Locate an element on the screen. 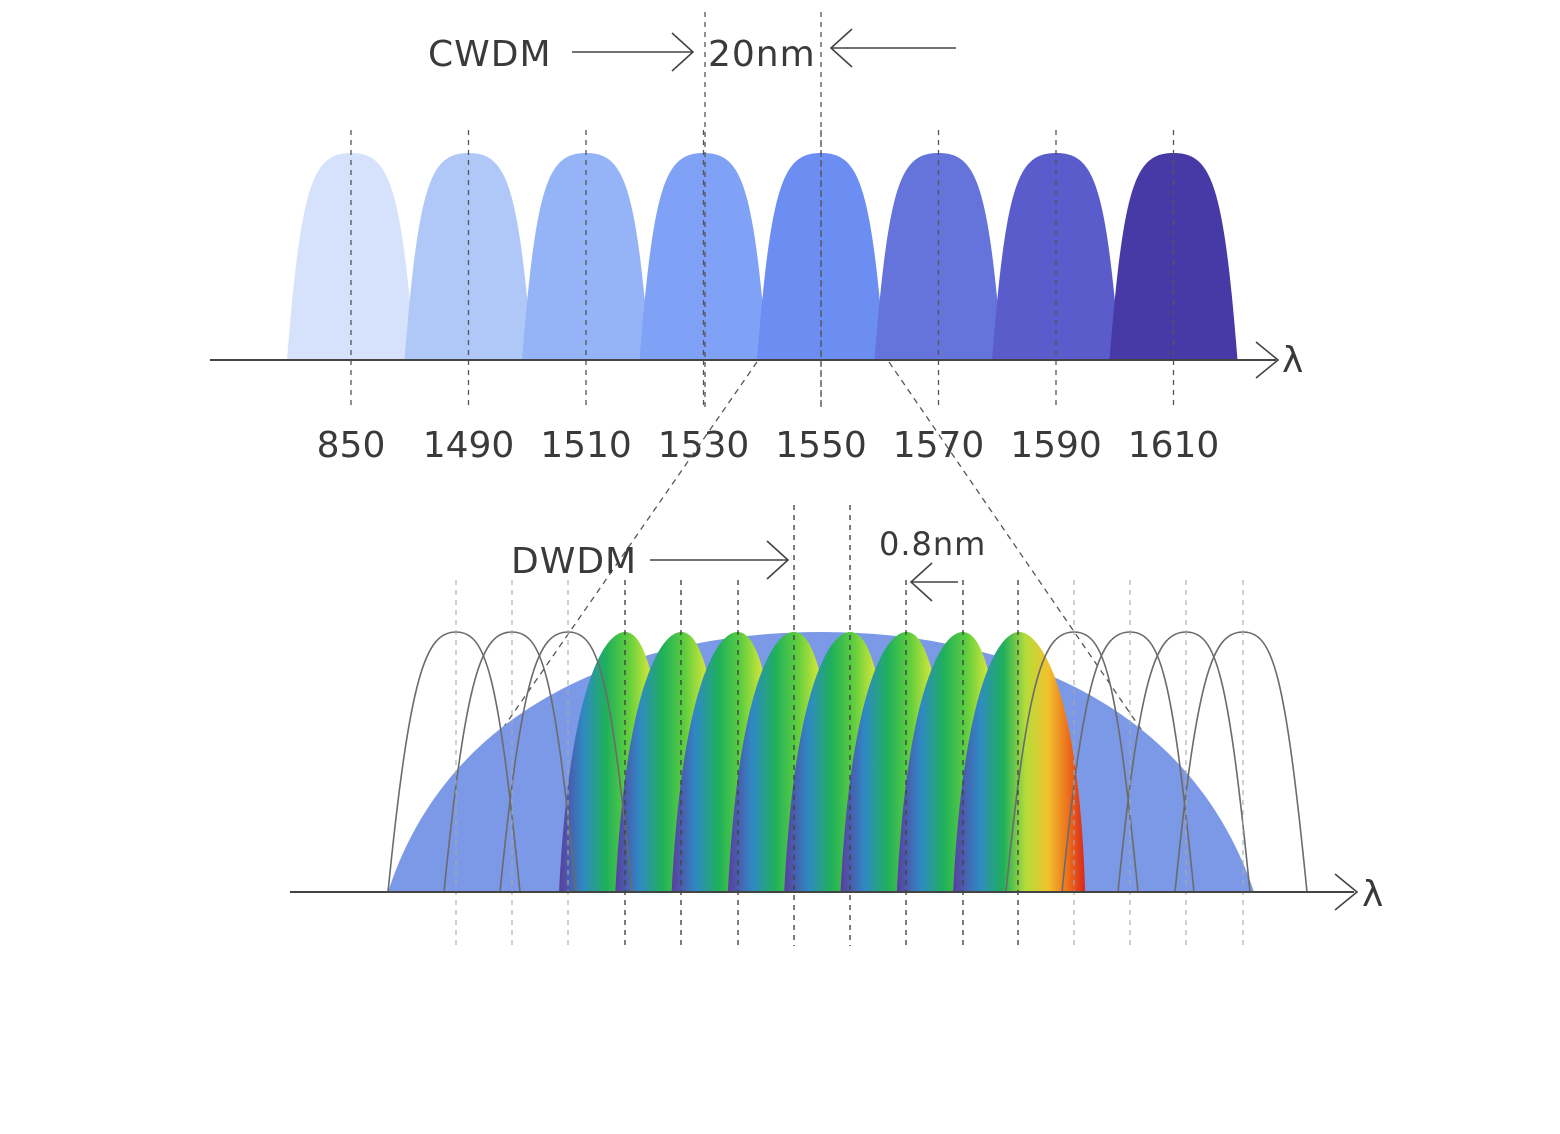 This screenshot has height=1134, width=1560. cwdm-tick-1530: 1530 is located at coordinates (704, 445).